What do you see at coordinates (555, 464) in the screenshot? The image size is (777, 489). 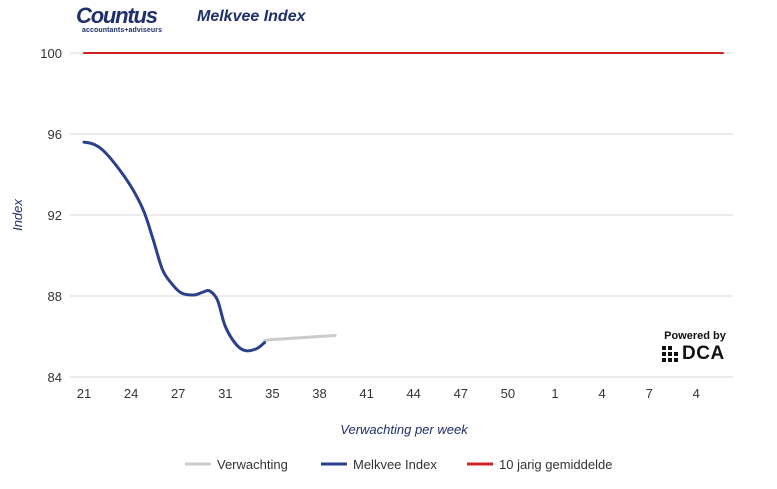 I see `legend-label-gemiddelde: 10 jarig gemiddelde` at bounding box center [555, 464].